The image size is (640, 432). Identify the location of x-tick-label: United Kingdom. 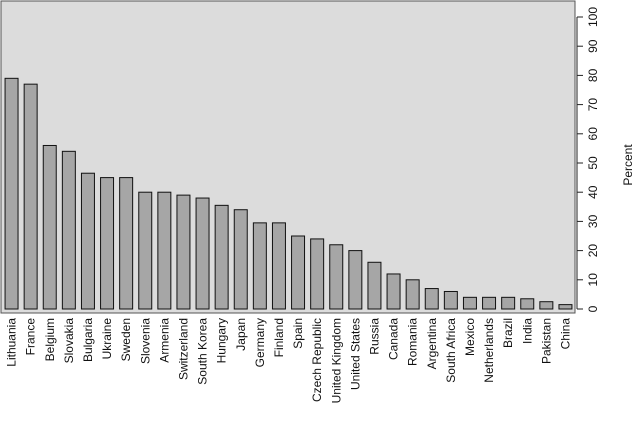
(336, 360).